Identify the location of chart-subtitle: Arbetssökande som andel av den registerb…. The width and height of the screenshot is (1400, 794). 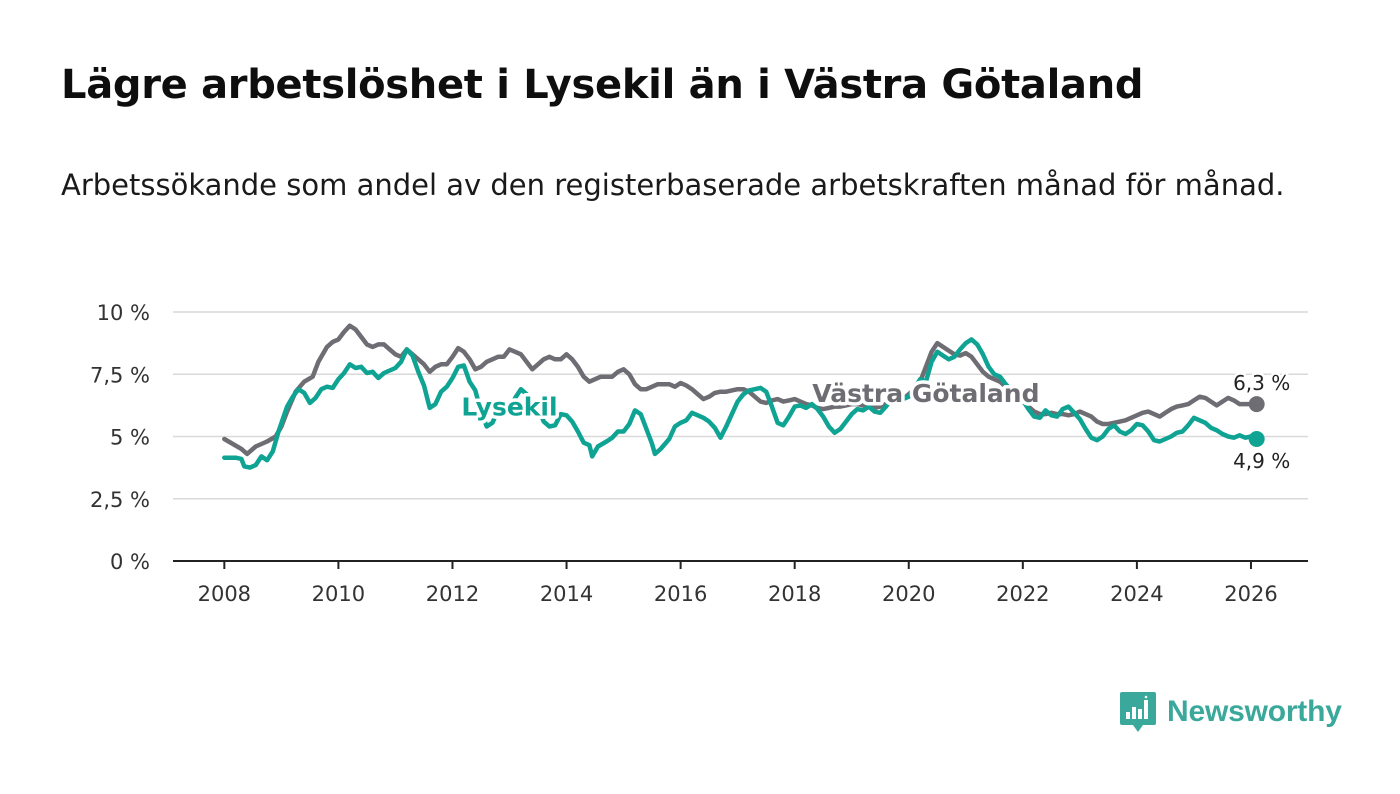
(673, 185).